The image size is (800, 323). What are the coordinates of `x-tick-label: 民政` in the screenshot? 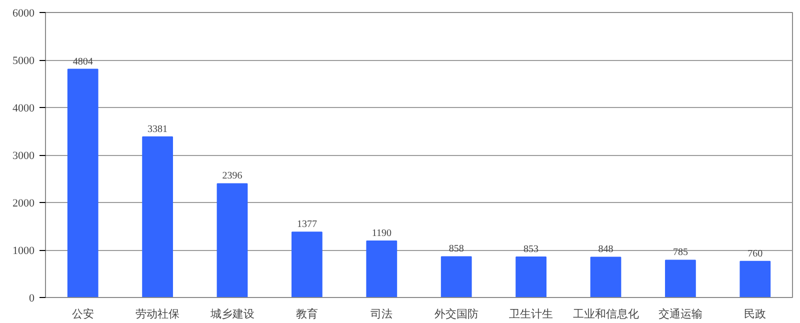 It's located at (755, 314).